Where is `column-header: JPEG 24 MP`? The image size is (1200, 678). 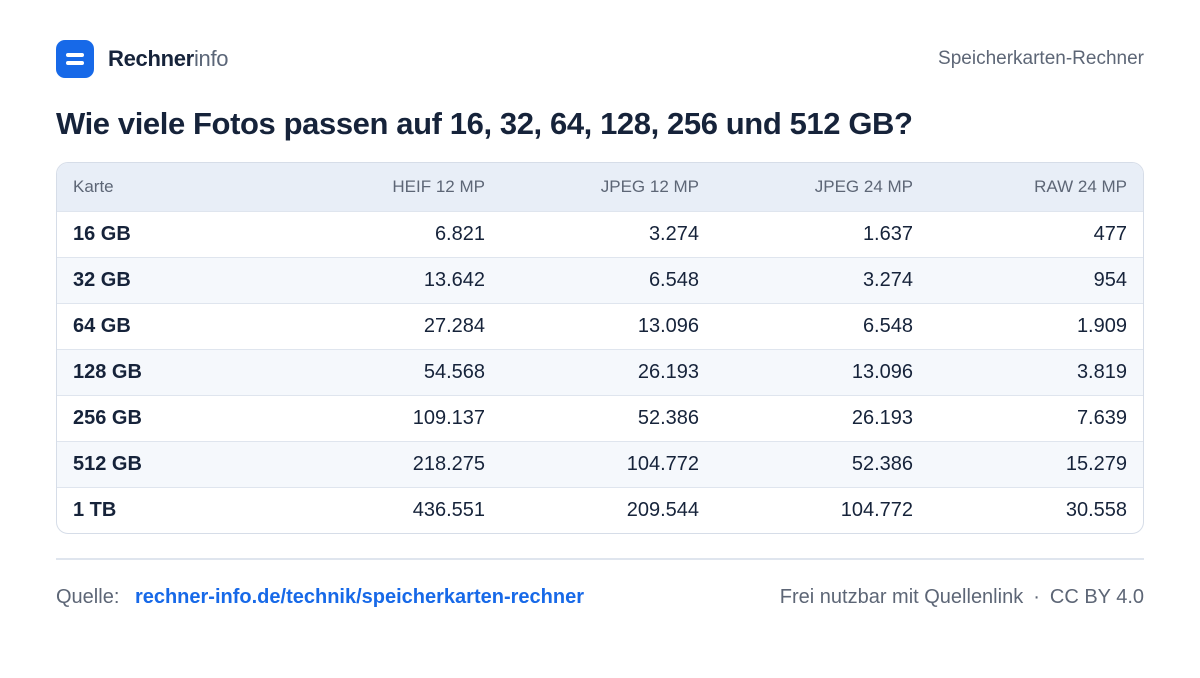
column-header: JPEG 24 MP is located at coordinates (863, 186).